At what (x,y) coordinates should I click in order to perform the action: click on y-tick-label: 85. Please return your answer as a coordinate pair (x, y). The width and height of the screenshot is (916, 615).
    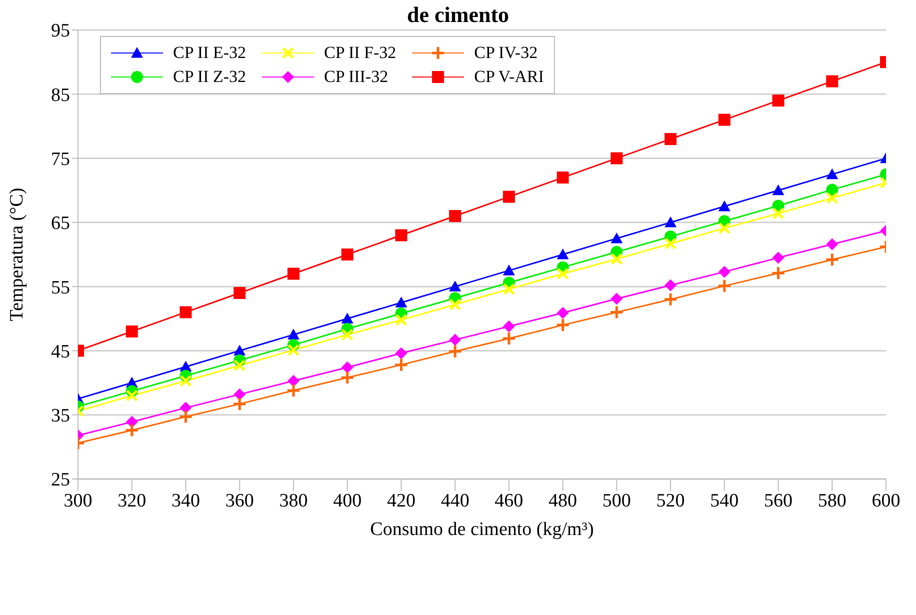
    Looking at the image, I should click on (60, 95).